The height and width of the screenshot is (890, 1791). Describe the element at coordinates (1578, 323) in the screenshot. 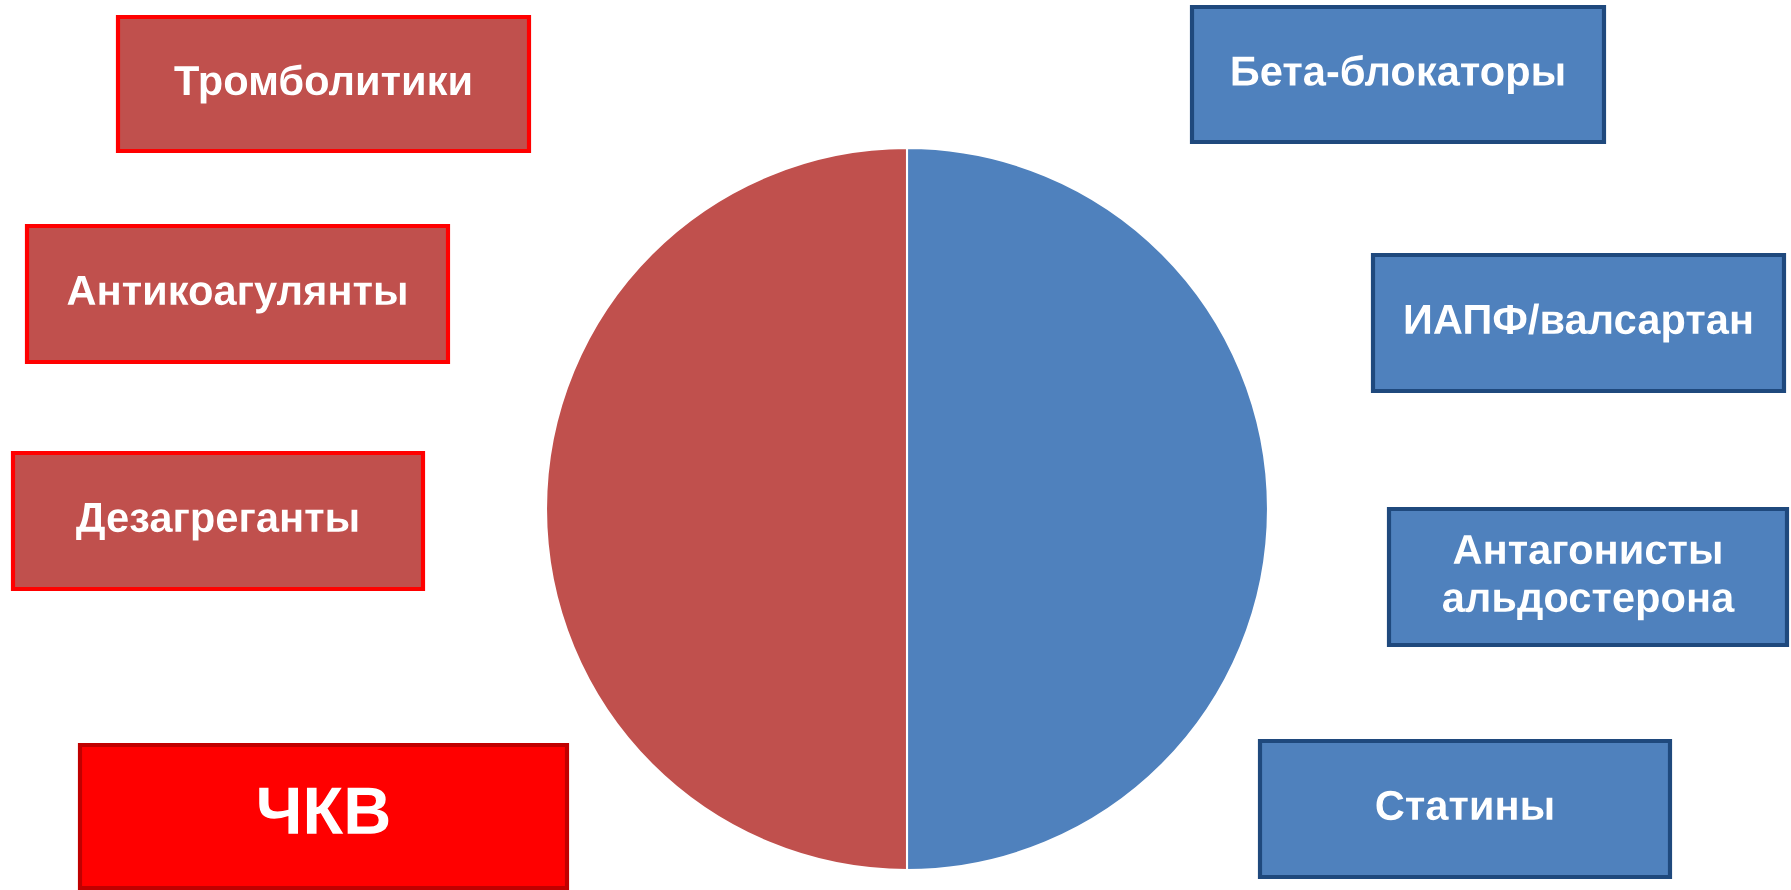

I see `text: ИАПФ/валсартан` at that location.